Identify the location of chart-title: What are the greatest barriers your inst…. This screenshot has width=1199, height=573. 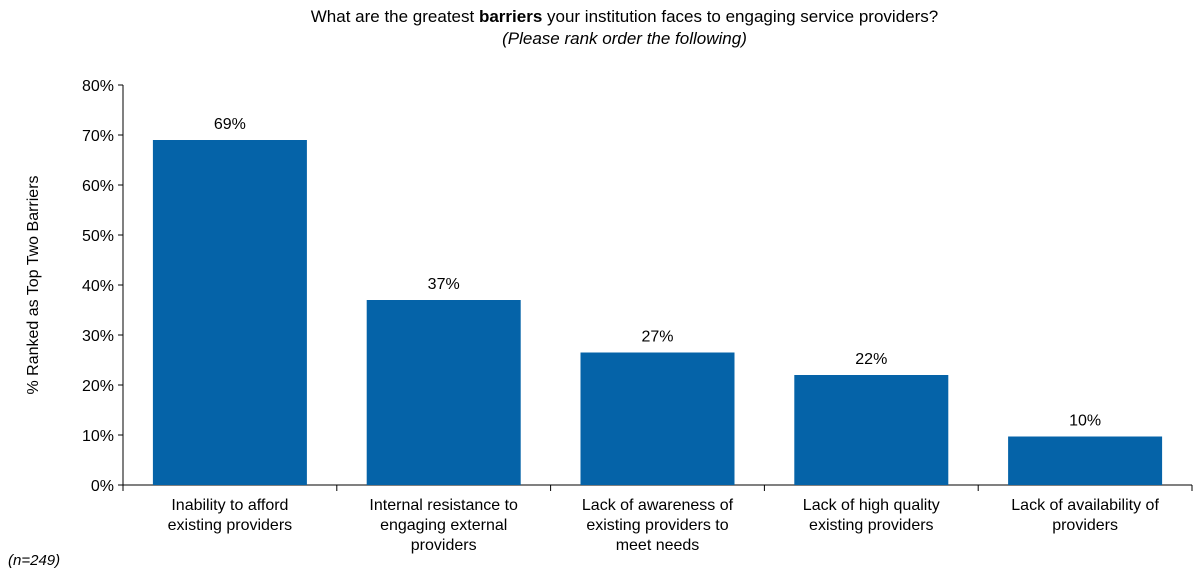
(599, 28).